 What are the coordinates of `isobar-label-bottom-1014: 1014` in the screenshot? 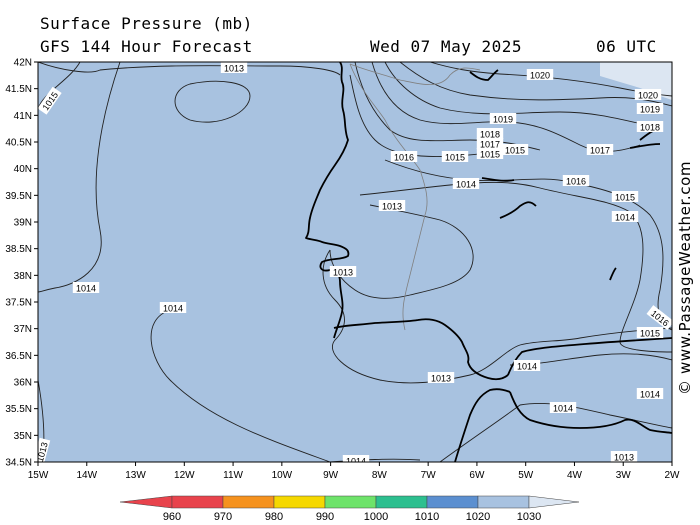 It's located at (356, 458).